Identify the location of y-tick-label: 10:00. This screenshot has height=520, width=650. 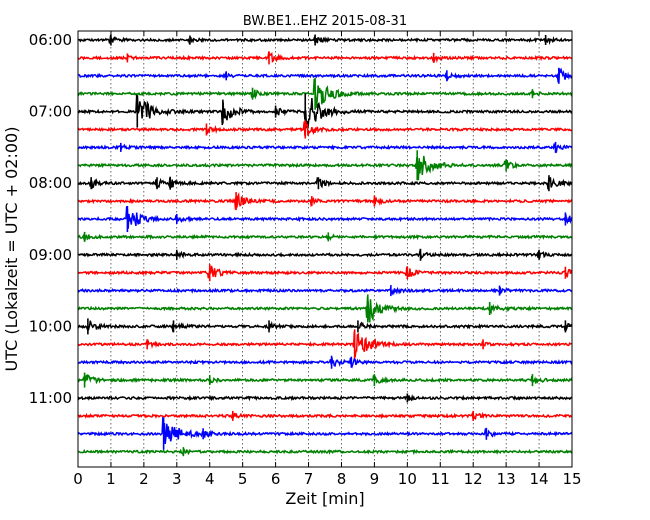
(50, 326).